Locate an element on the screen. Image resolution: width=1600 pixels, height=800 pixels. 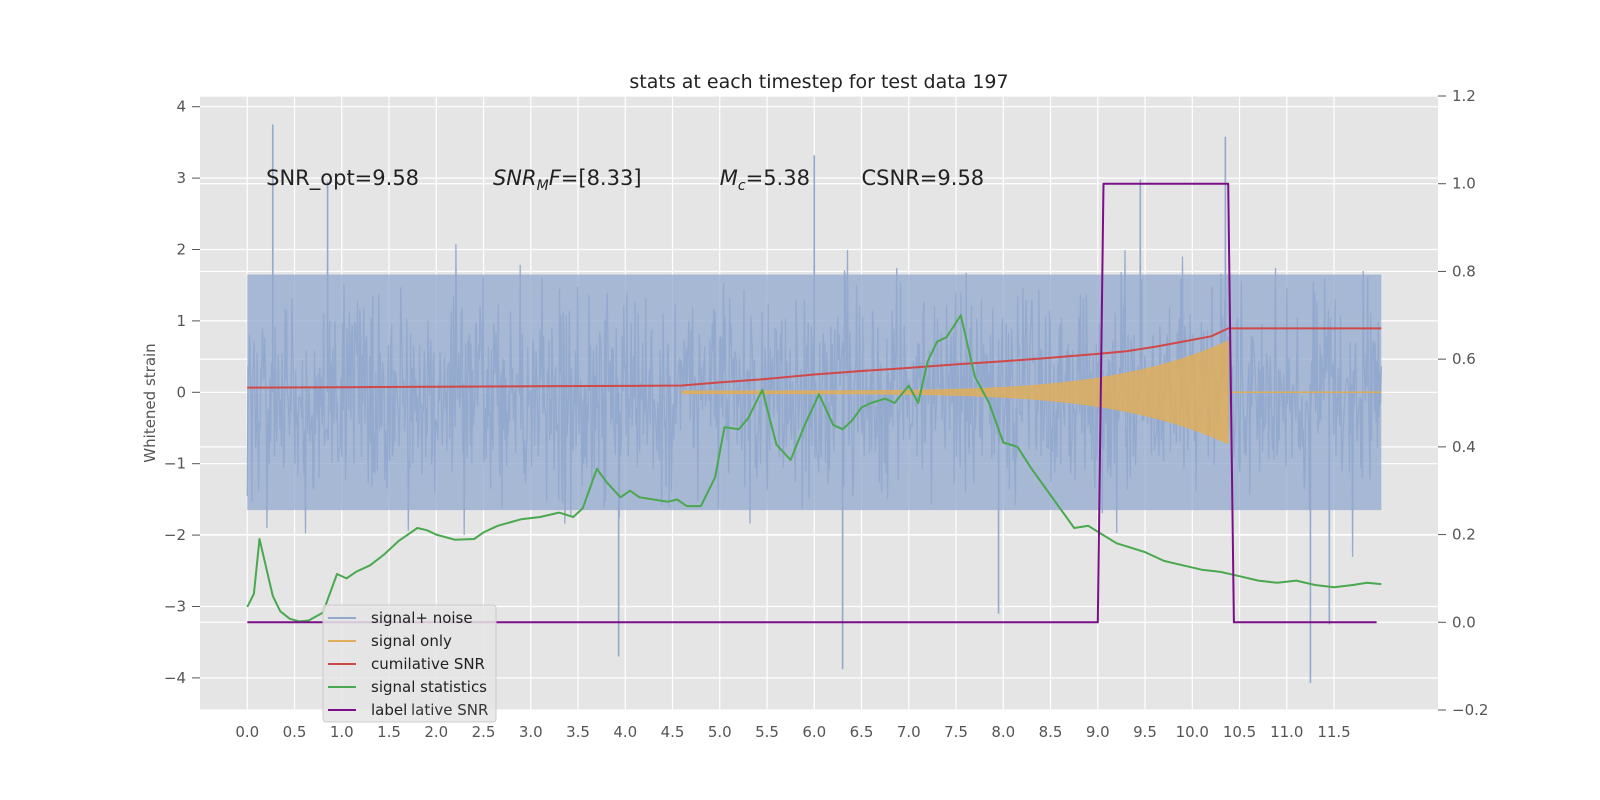
x-tick-label: 2.5 is located at coordinates (484, 732).